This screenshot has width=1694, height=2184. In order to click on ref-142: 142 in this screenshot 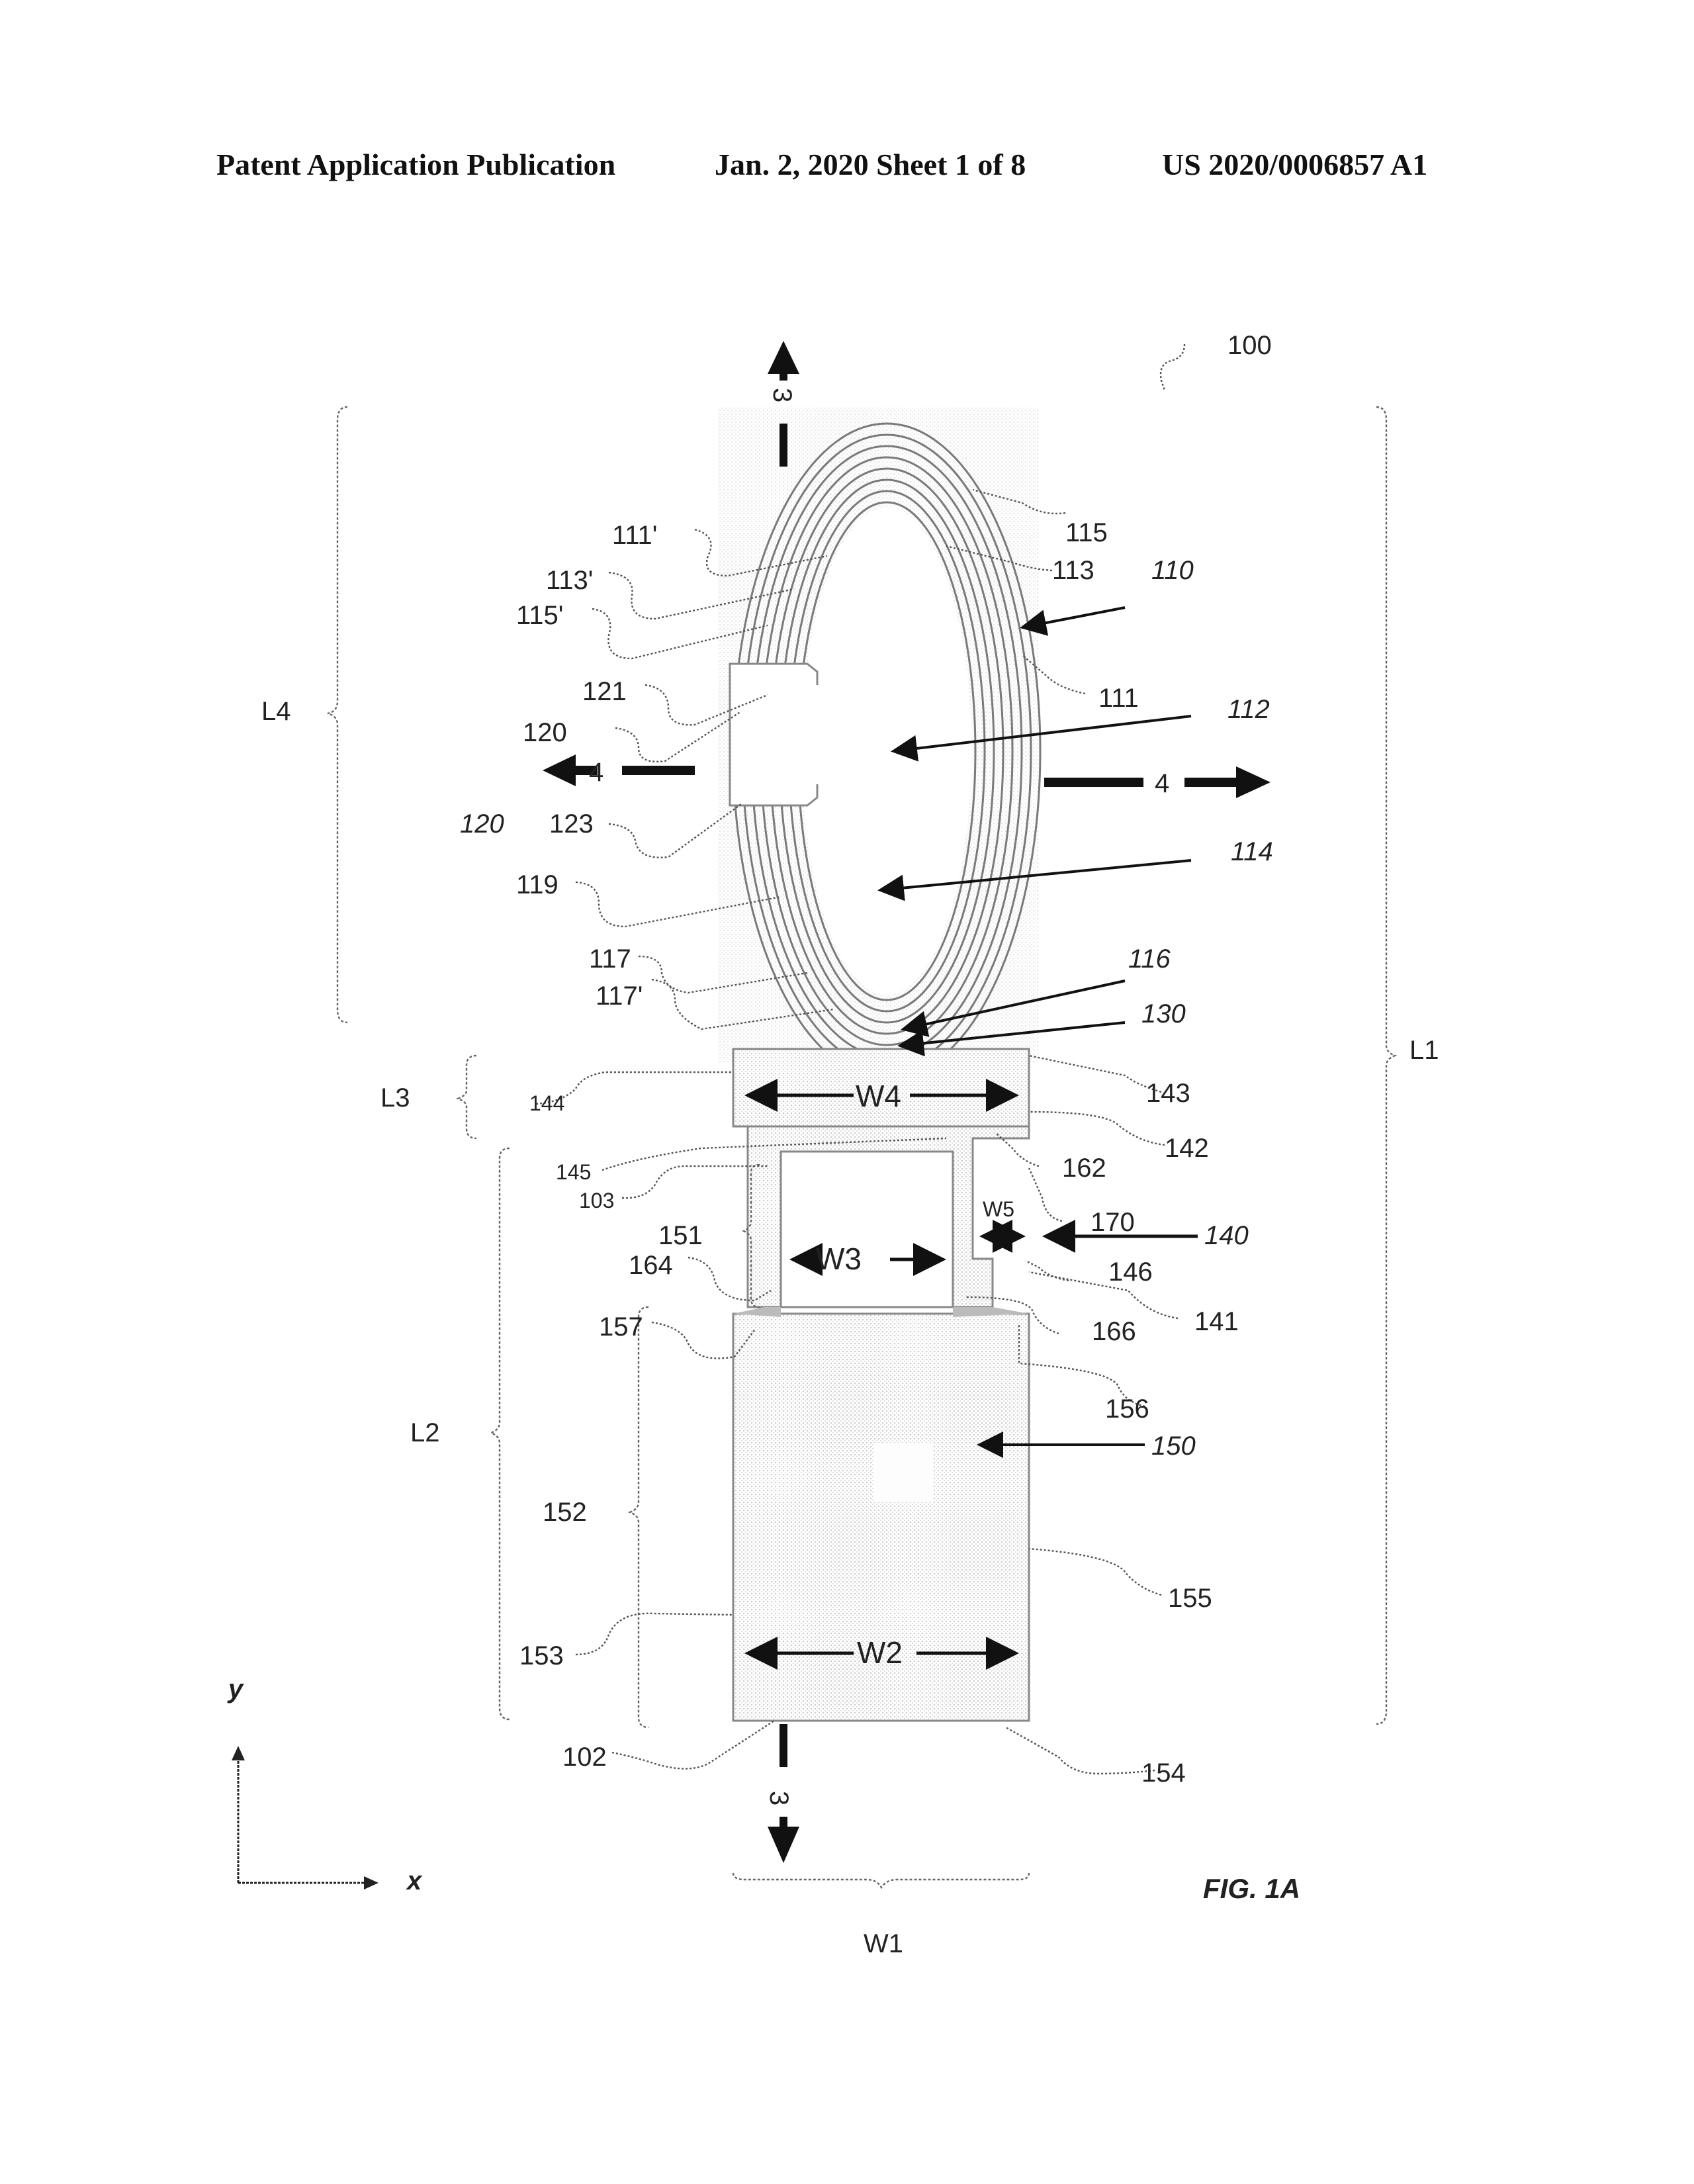, I will do `click(1187, 1149)`.